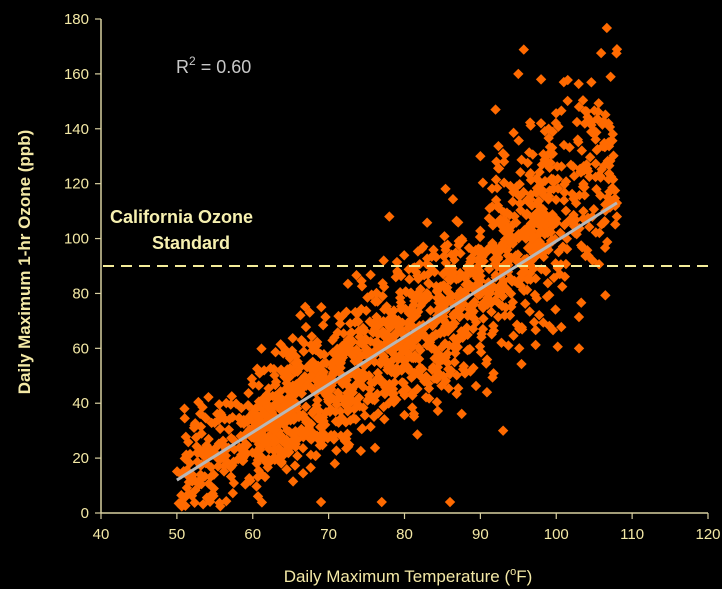  Describe the element at coordinates (191, 243) in the screenshot. I see `standard-label-line2: Standard` at that location.